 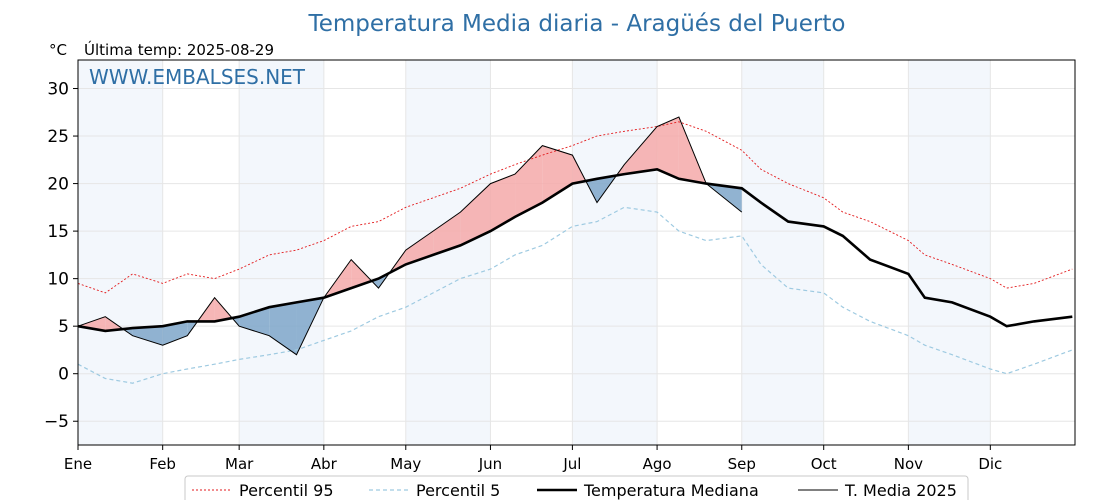 What do you see at coordinates (58, 50) in the screenshot?
I see `y-axis-unit: °C` at bounding box center [58, 50].